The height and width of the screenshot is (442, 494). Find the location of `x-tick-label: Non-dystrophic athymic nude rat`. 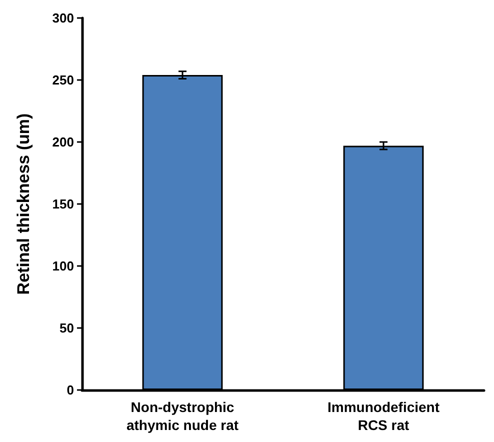

x-tick-label: Non-dystrophic athymic nude rat is located at coordinates (182, 416).